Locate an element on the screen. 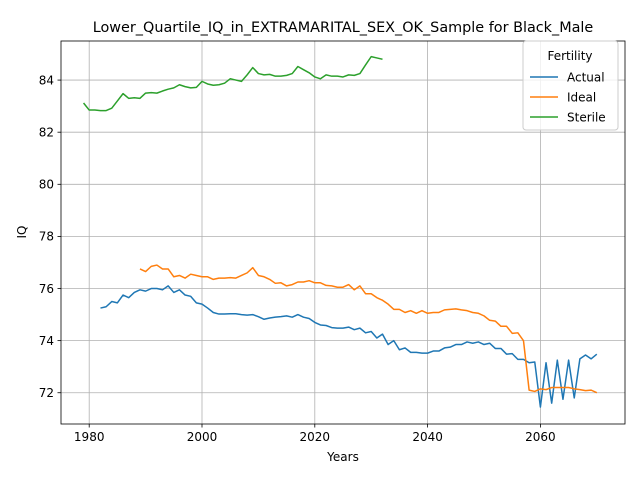  legend-label-actual: Actual is located at coordinates (586, 77).